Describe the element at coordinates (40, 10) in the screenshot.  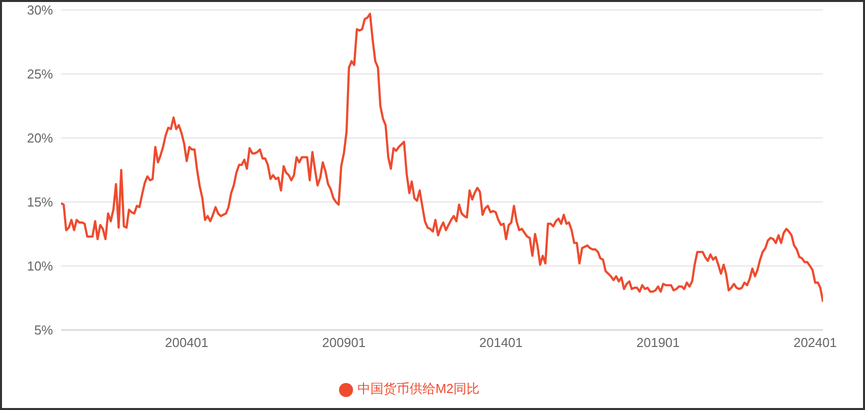
I see `y-tick-label: 30%` at that location.